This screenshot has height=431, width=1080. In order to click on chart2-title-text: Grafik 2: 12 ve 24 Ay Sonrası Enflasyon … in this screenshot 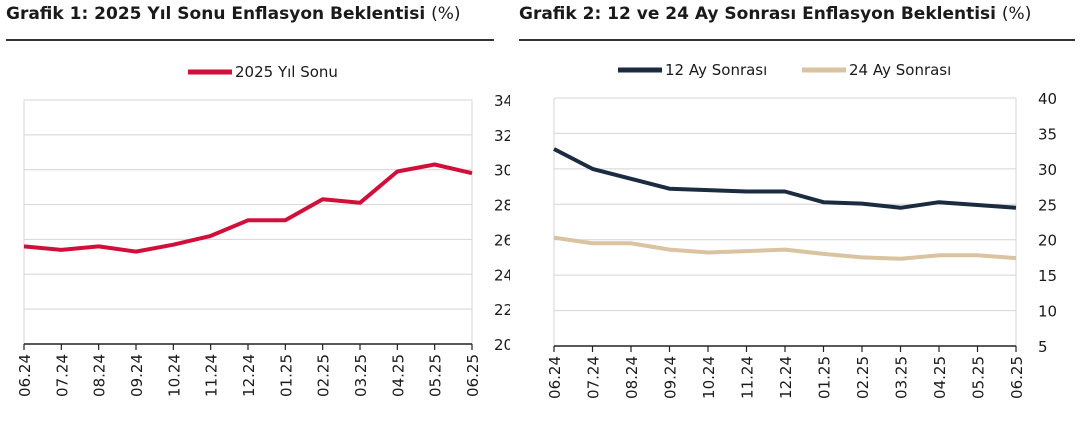, I will do `click(757, 14)`.